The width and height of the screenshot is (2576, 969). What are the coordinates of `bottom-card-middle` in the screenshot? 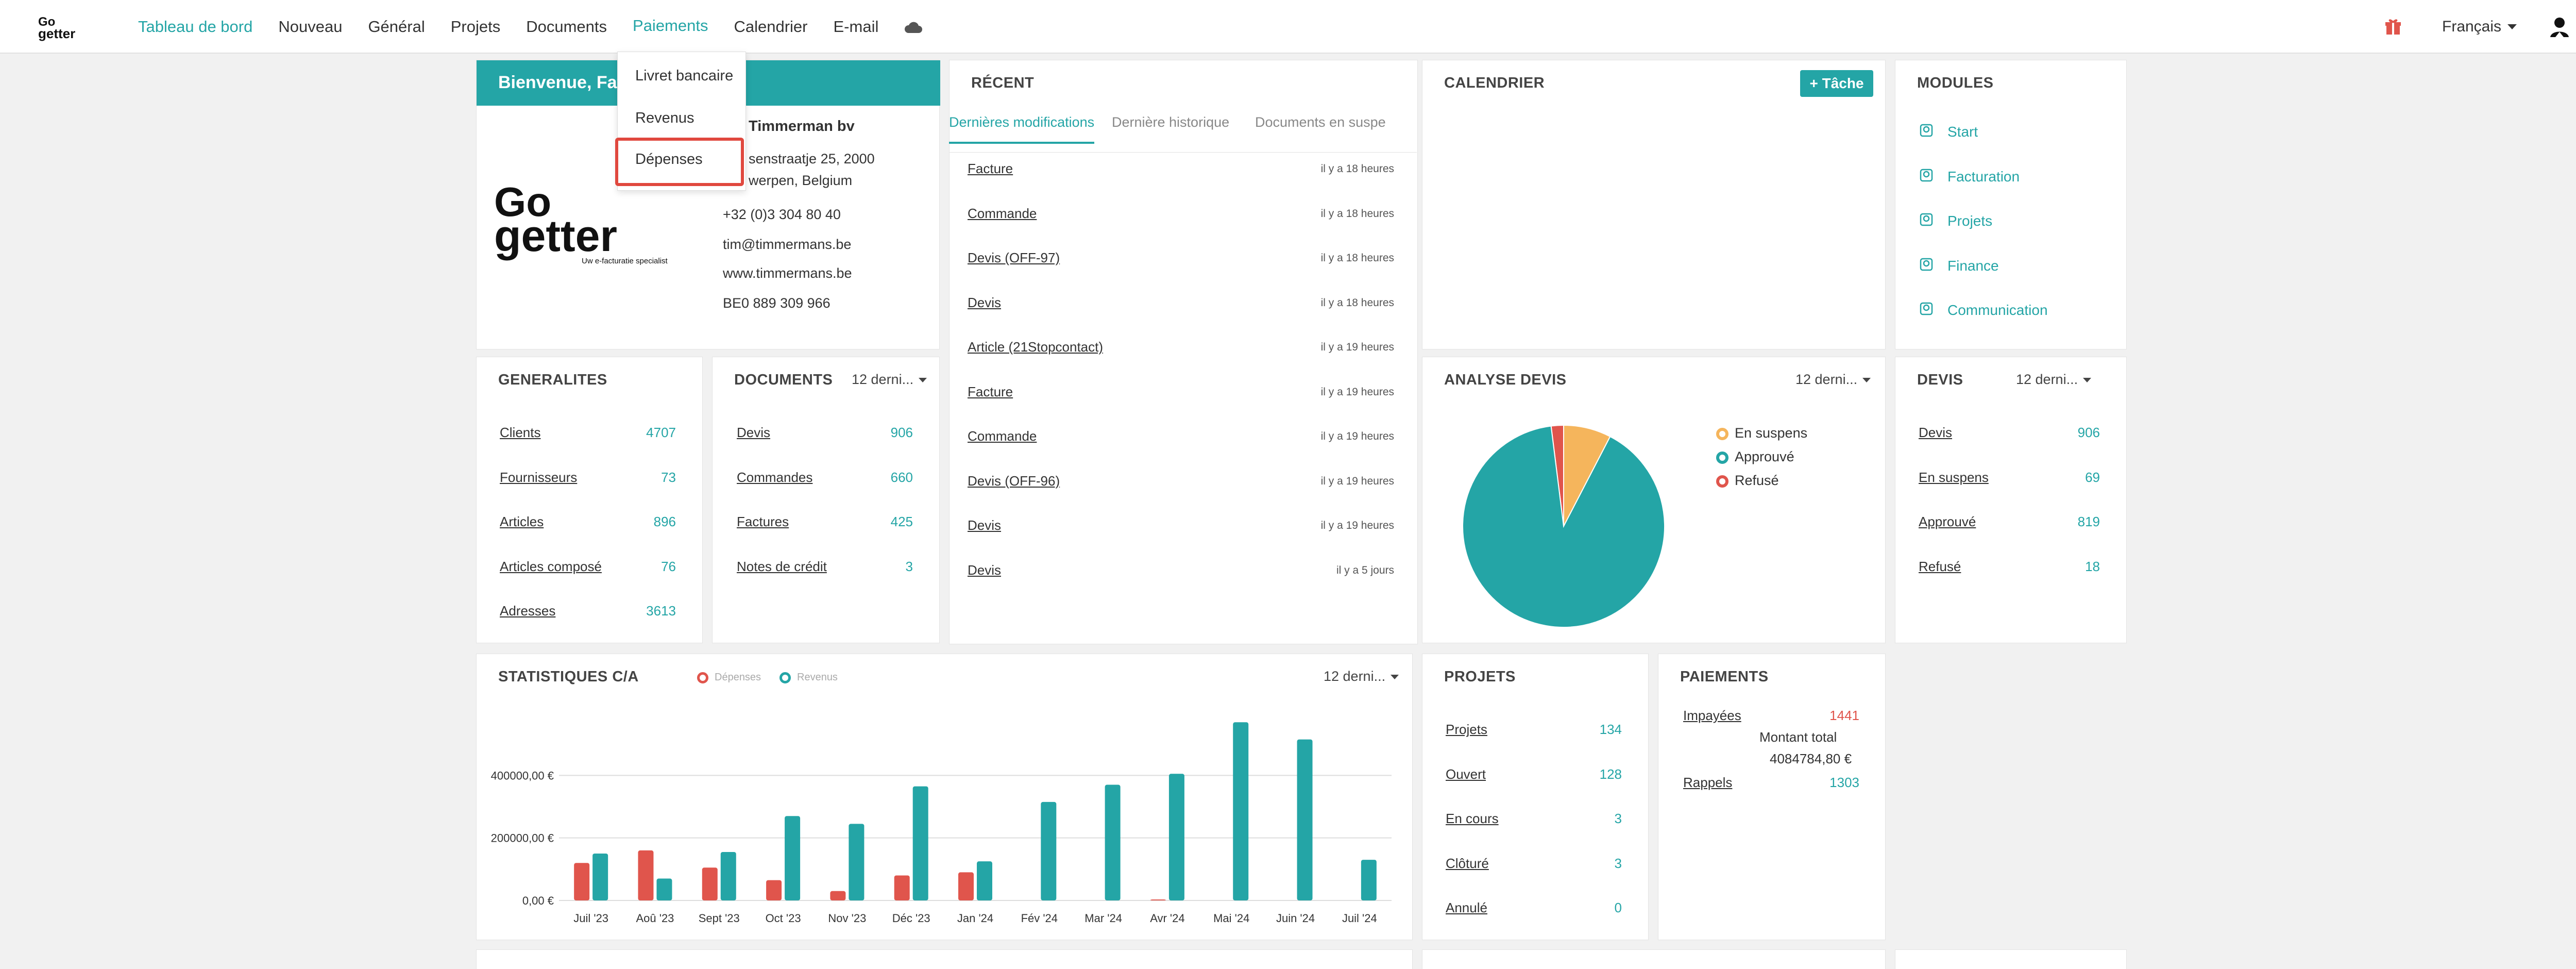 It's located at (1654, 959).